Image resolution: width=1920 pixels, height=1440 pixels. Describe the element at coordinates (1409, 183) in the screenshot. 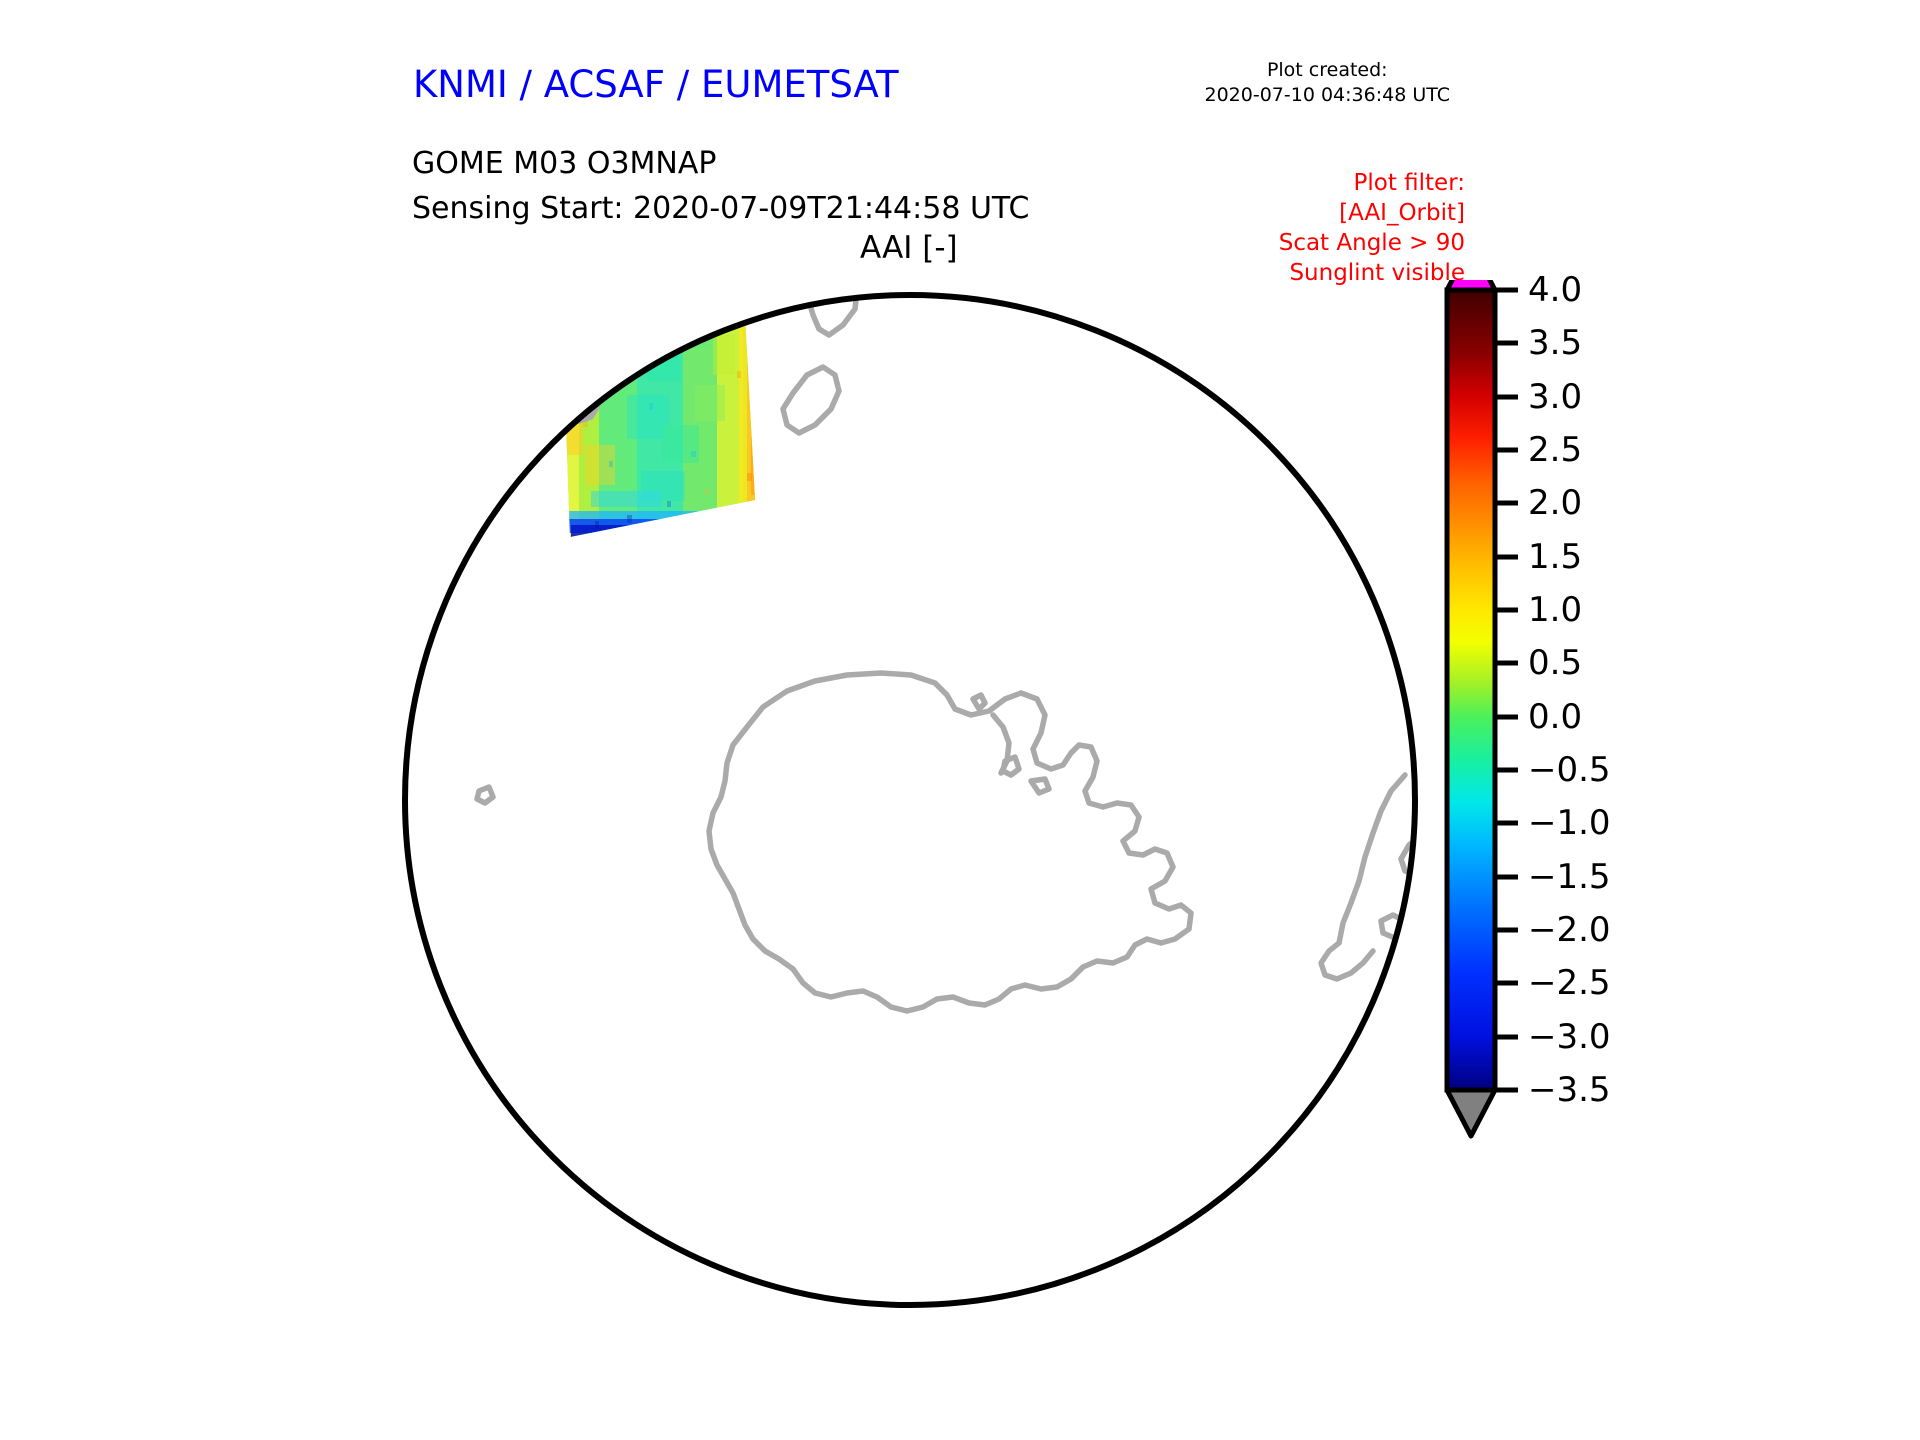

I see `plot-filter-title: Plot filter:` at that location.